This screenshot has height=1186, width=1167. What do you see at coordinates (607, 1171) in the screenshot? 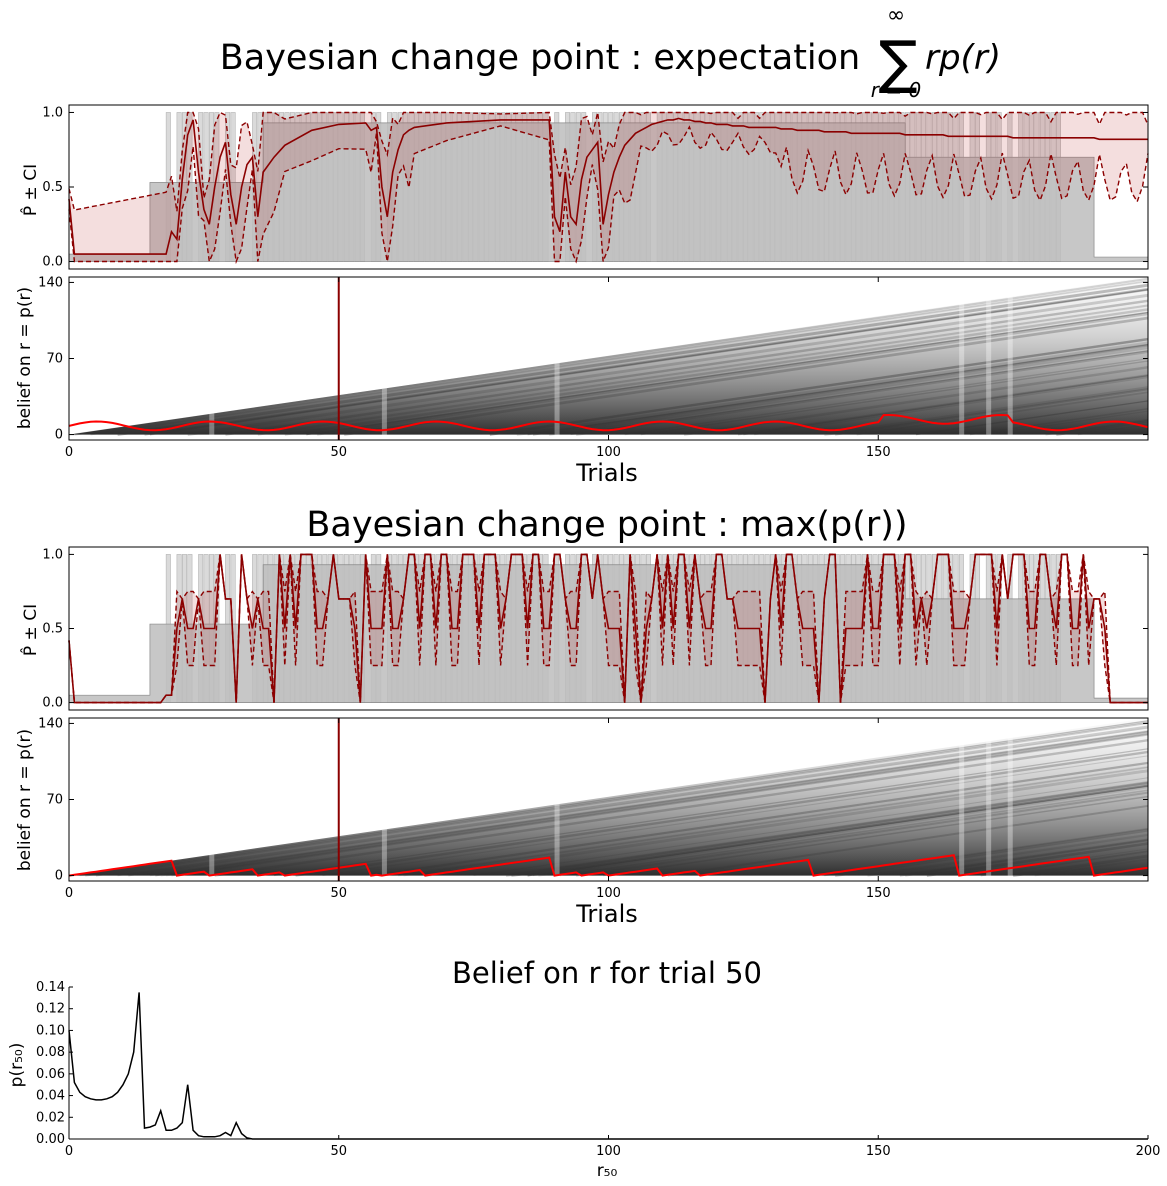
I see `xlabel-r50: r₅₀` at bounding box center [607, 1171].